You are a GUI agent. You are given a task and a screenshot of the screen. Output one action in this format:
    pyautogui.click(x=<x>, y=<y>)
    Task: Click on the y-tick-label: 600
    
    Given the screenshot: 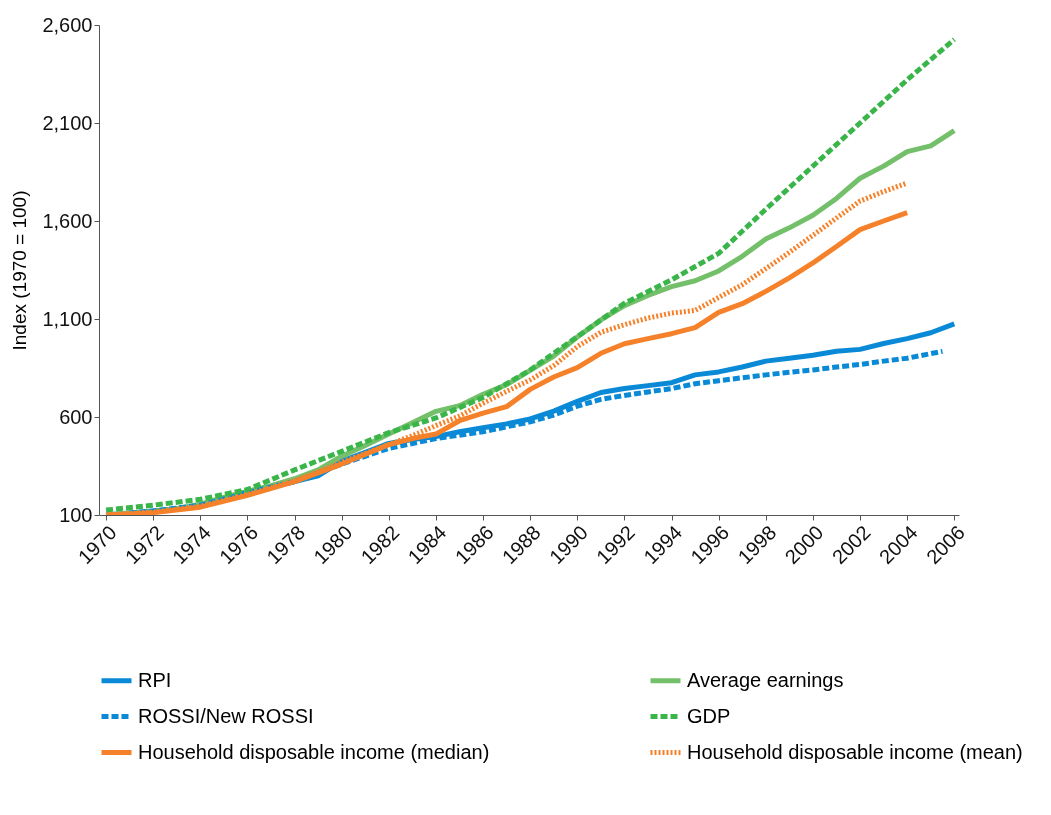 What is the action you would take?
    pyautogui.click(x=76, y=416)
    